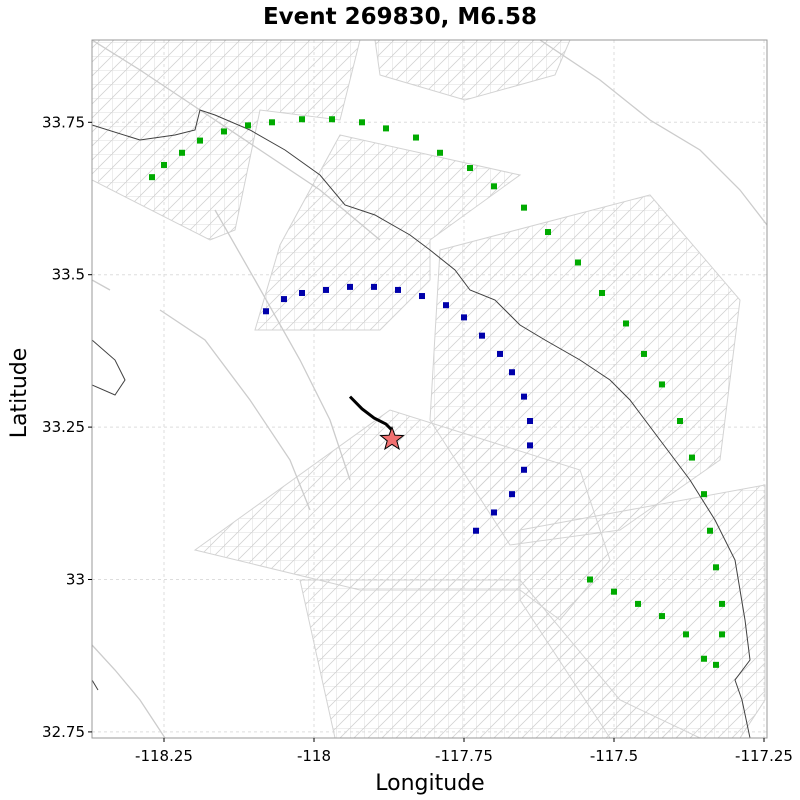 The height and width of the screenshot is (800, 800). What do you see at coordinates (63, 732) in the screenshot?
I see `y-tick-label: 32.75` at bounding box center [63, 732].